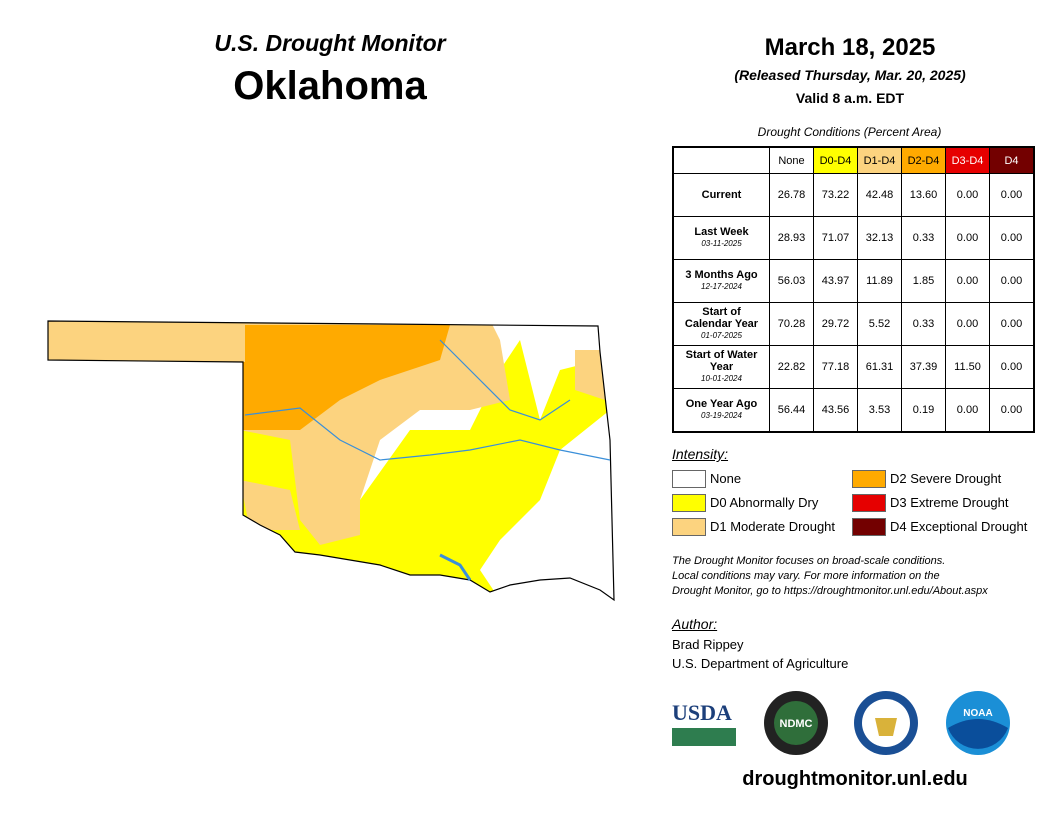 The height and width of the screenshot is (816, 1056). What do you see at coordinates (702, 712) in the screenshot?
I see `usda-text: USDA` at bounding box center [702, 712].